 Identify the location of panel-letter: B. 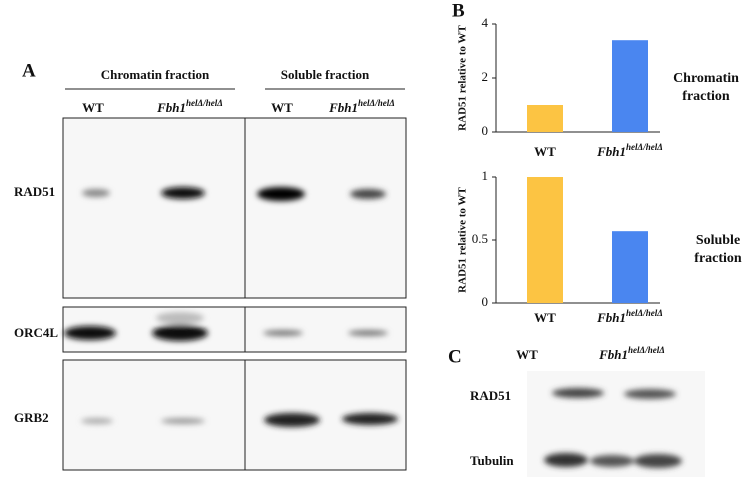
(458, 10).